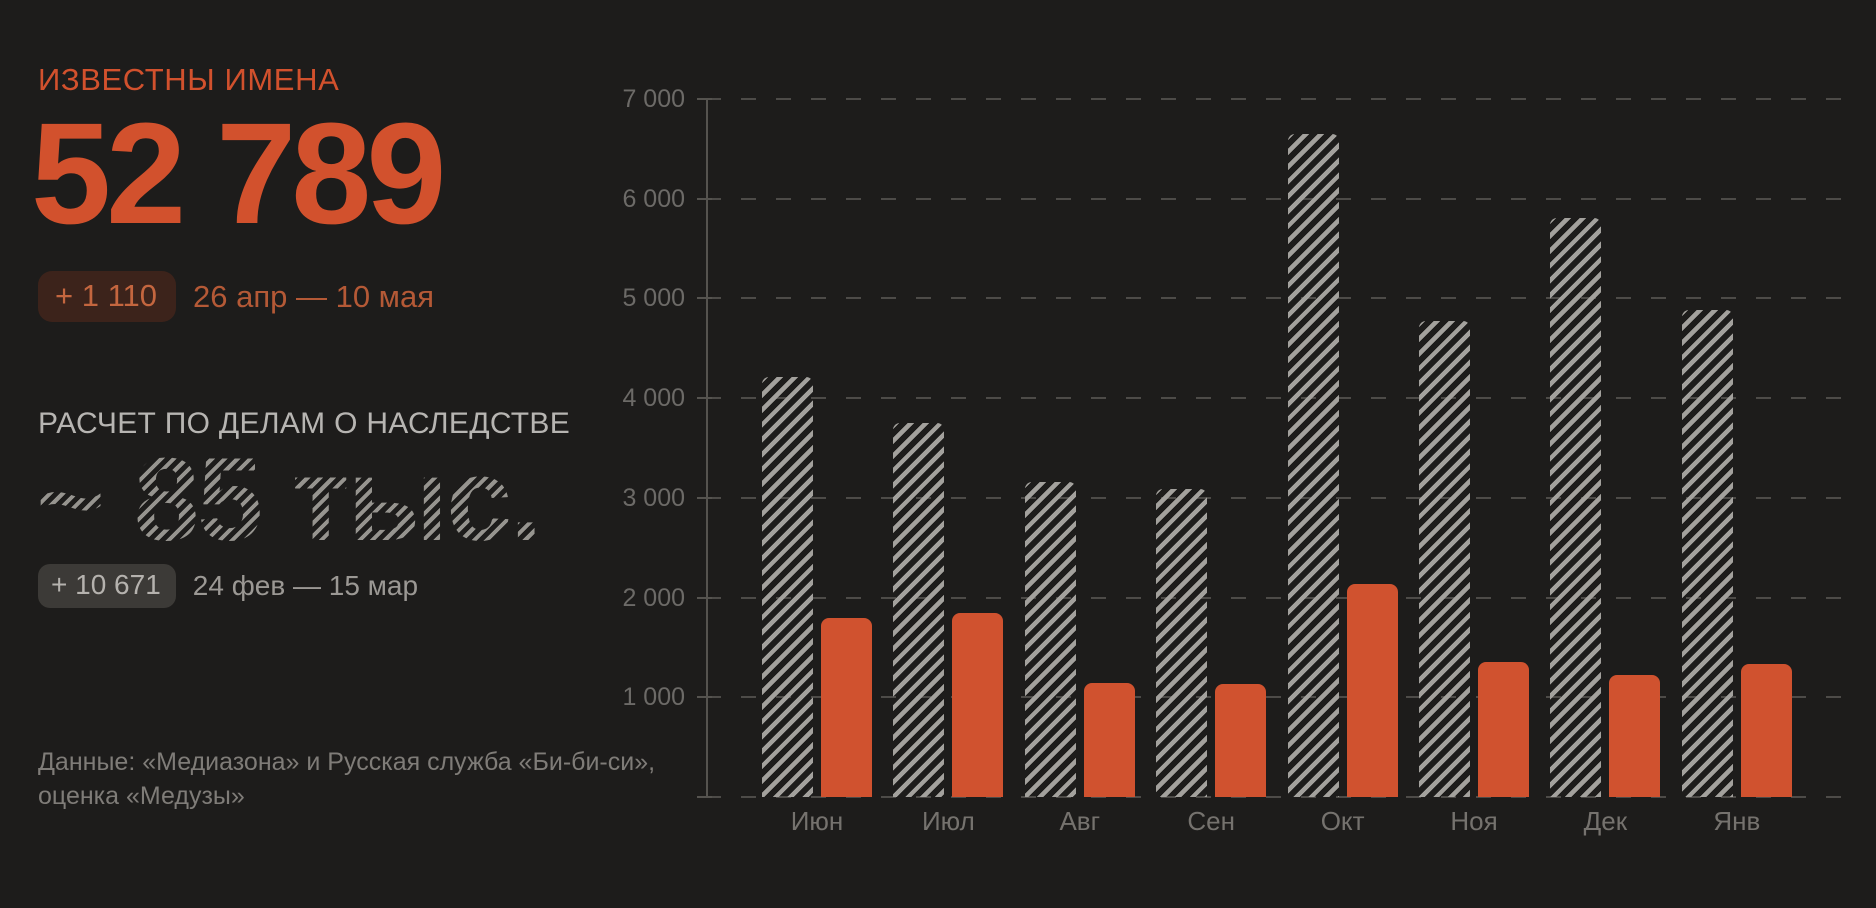  What do you see at coordinates (1182, 643) in the screenshot?
I see `estimate-bar-Сен` at bounding box center [1182, 643].